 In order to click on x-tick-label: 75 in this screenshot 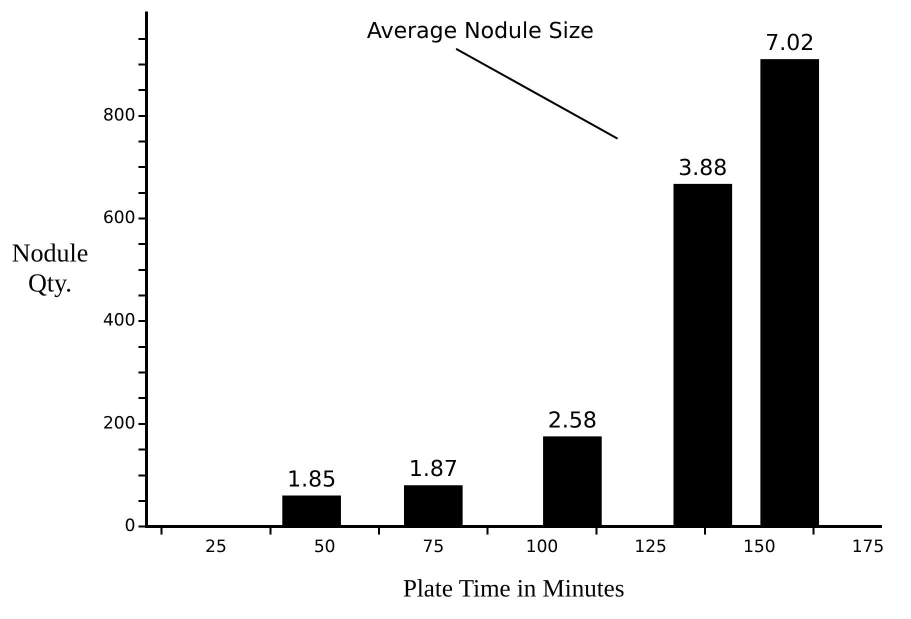, I will do `click(433, 547)`.